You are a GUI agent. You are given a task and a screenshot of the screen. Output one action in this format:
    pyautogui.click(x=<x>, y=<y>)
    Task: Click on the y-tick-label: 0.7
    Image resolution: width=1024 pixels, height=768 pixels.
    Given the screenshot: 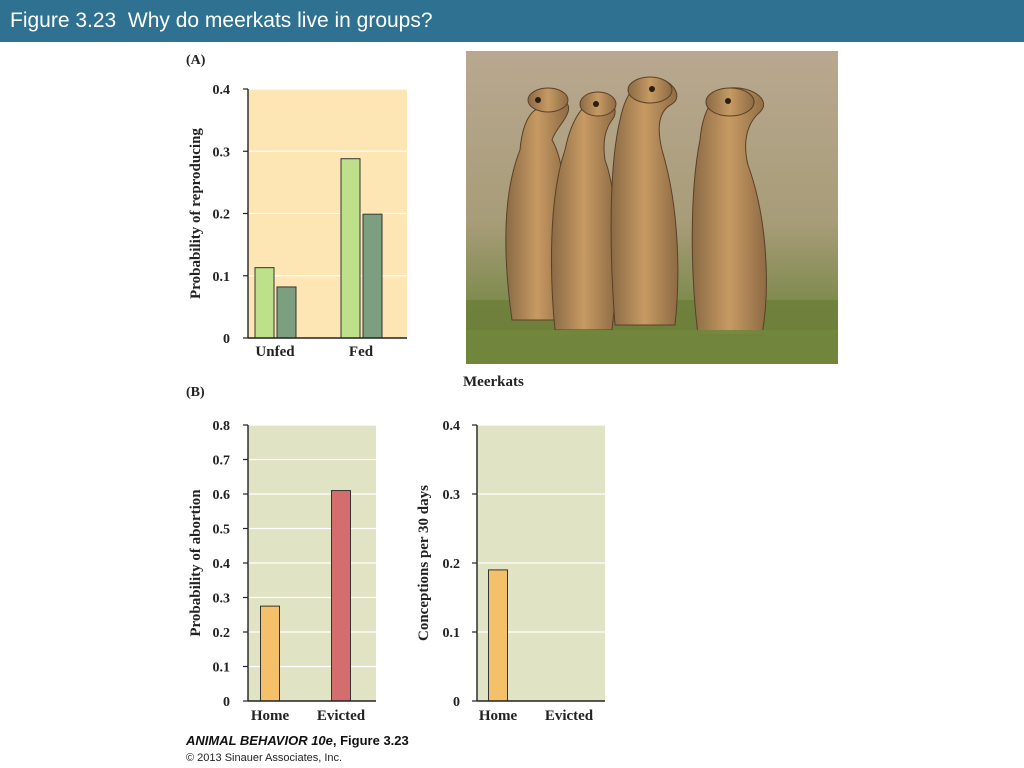 What is the action you would take?
    pyautogui.click(x=222, y=461)
    